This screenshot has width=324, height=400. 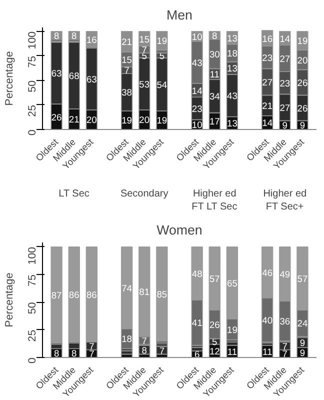 What do you see at coordinates (127, 93) in the screenshot?
I see `data-label: 38` at bounding box center [127, 93].